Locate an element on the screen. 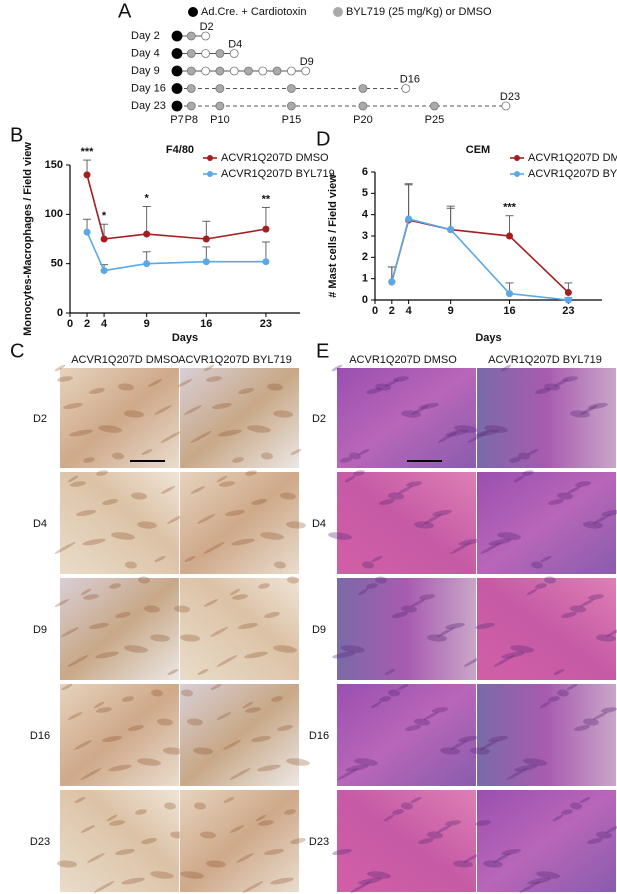 Image resolution: width=617 pixels, height=894 pixels. panel-label: C is located at coordinates (17, 351).